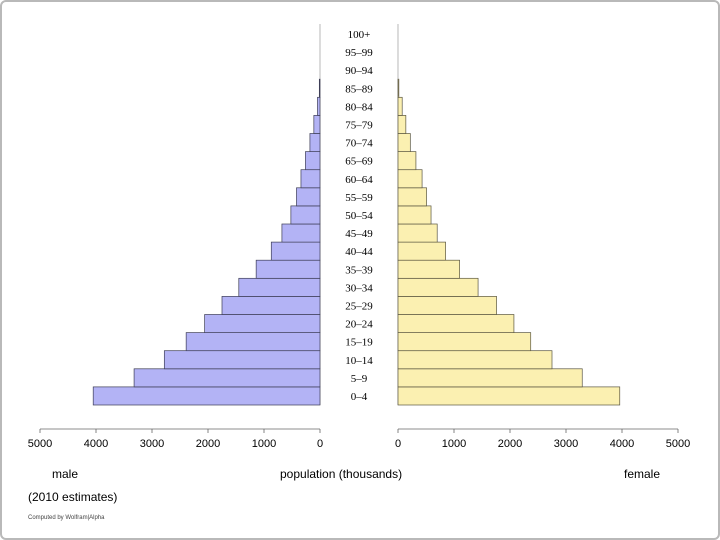 This screenshot has height=540, width=720. What do you see at coordinates (359, 107) in the screenshot?
I see `age-group-label: 80–84` at bounding box center [359, 107].